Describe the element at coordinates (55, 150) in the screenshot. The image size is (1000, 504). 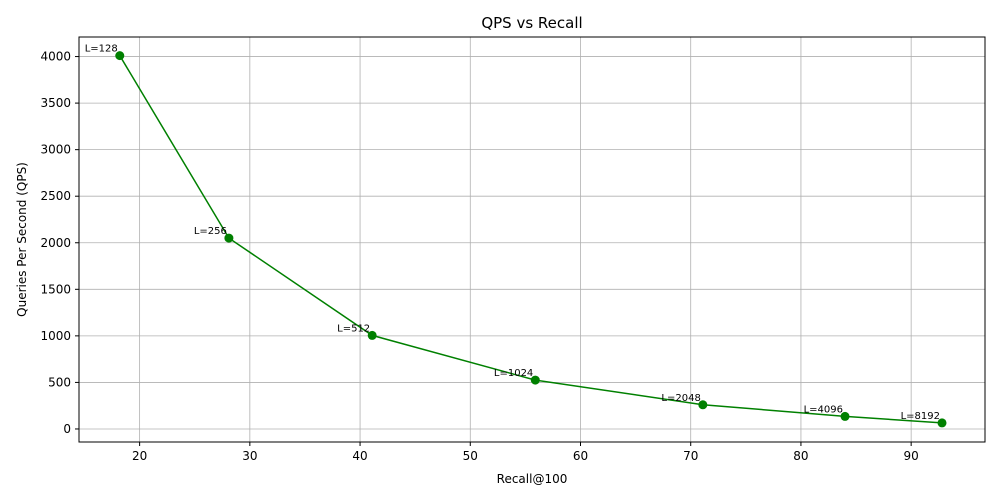
I see `y-tick-label: 3000` at that location.